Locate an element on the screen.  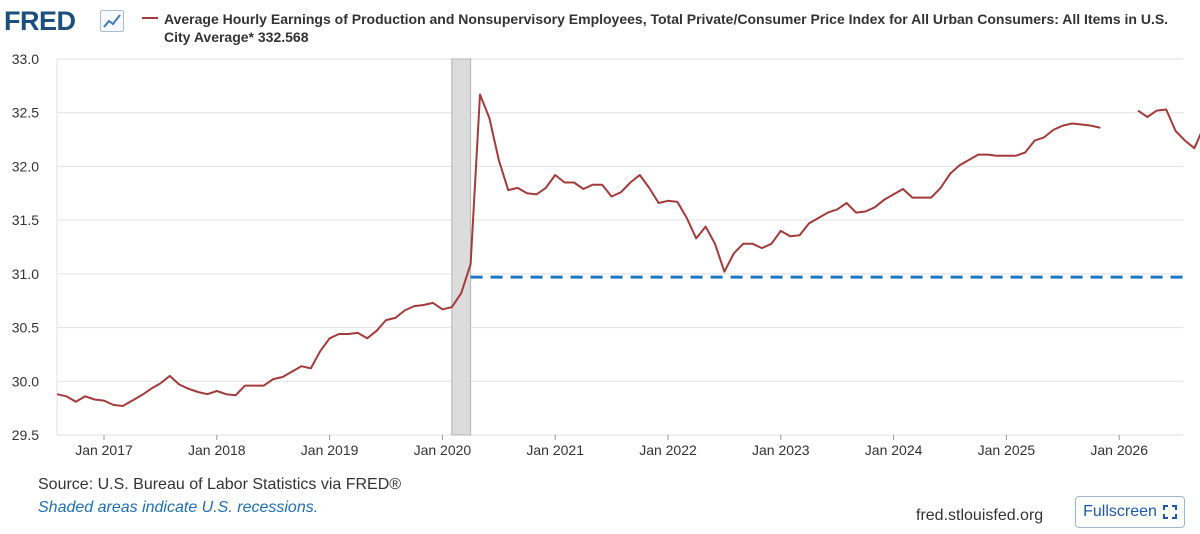
y-tick-label: 31.0 is located at coordinates (25, 274).